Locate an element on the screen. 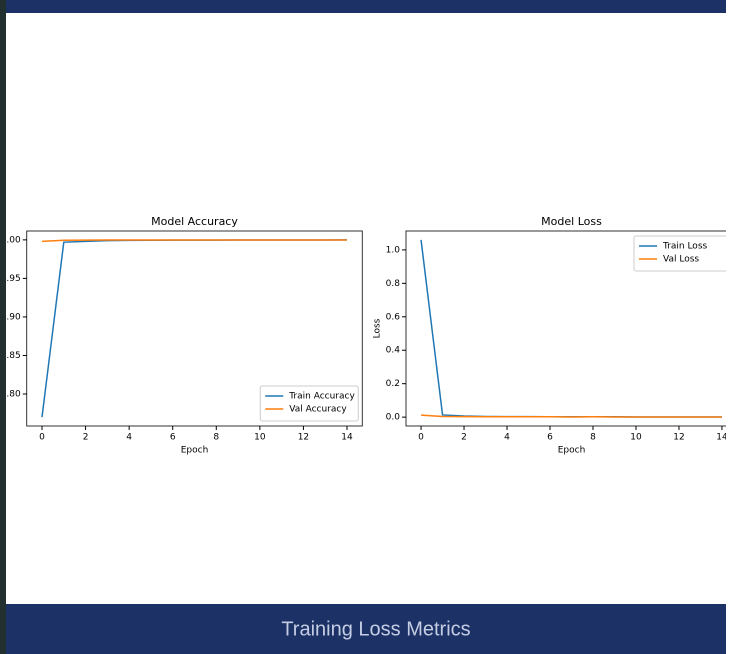  legend-label: Val Loss is located at coordinates (681, 260).